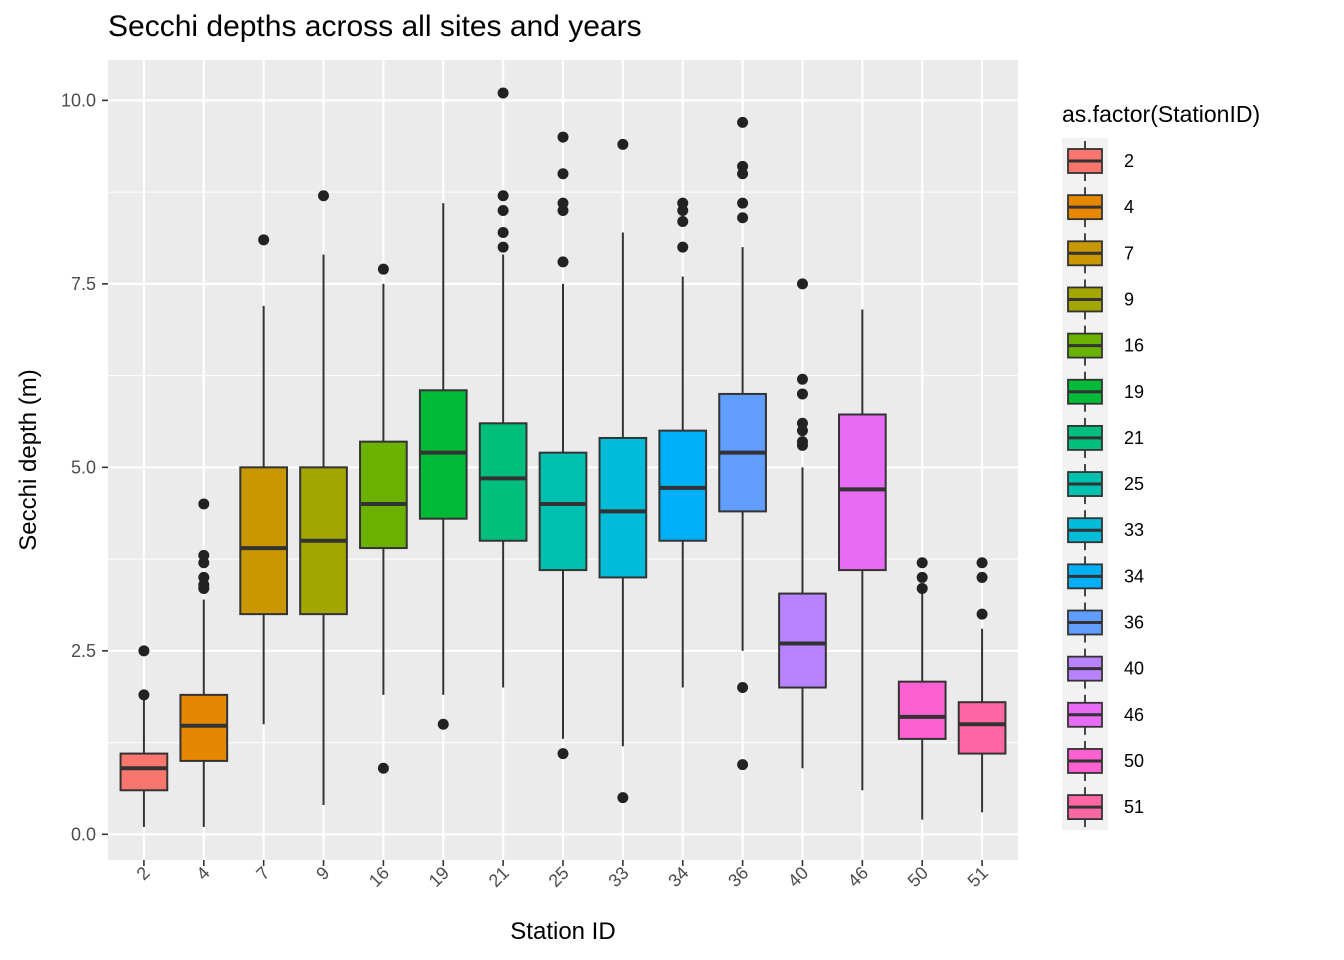 Image resolution: width=1344 pixels, height=960 pixels. I want to click on legend-label: 19, so click(1134, 392).